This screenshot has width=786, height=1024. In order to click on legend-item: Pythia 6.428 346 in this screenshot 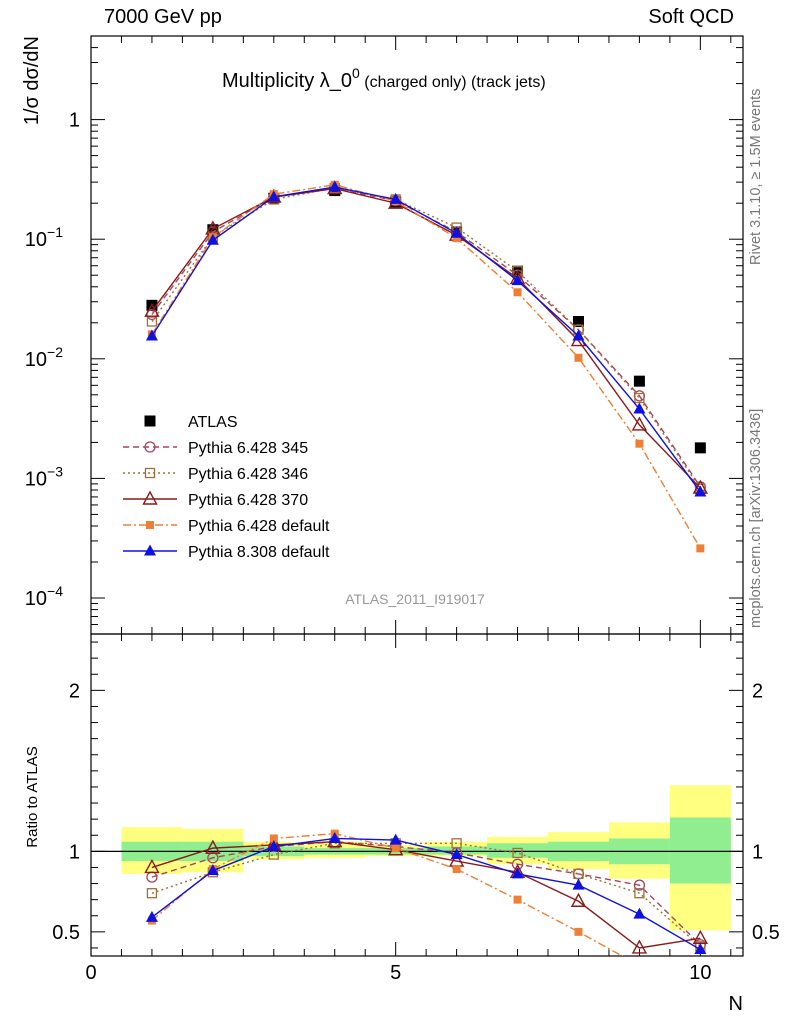, I will do `click(215, 474)`.